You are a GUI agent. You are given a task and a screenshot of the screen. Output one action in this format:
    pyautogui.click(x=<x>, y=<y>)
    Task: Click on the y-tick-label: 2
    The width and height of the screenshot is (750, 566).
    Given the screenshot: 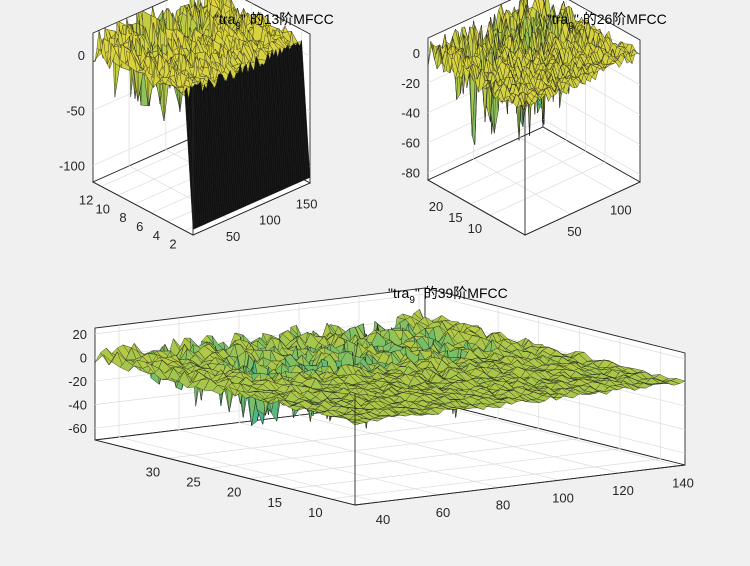 What is the action you would take?
    pyautogui.click(x=172, y=244)
    